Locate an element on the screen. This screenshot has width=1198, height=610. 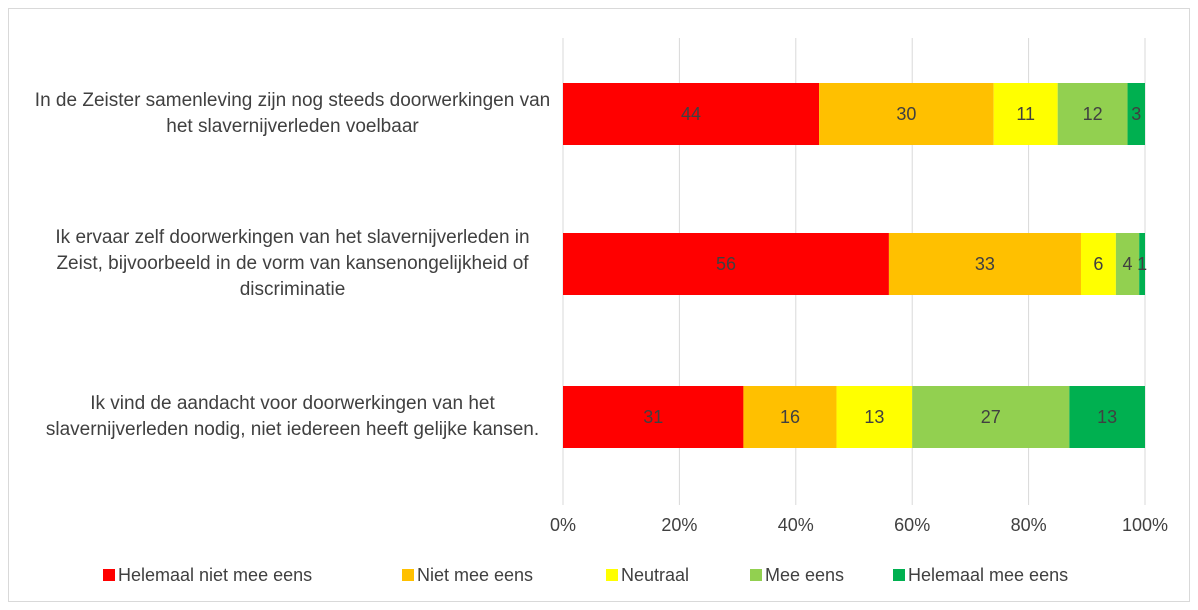
data-label: 27 is located at coordinates (991, 417).